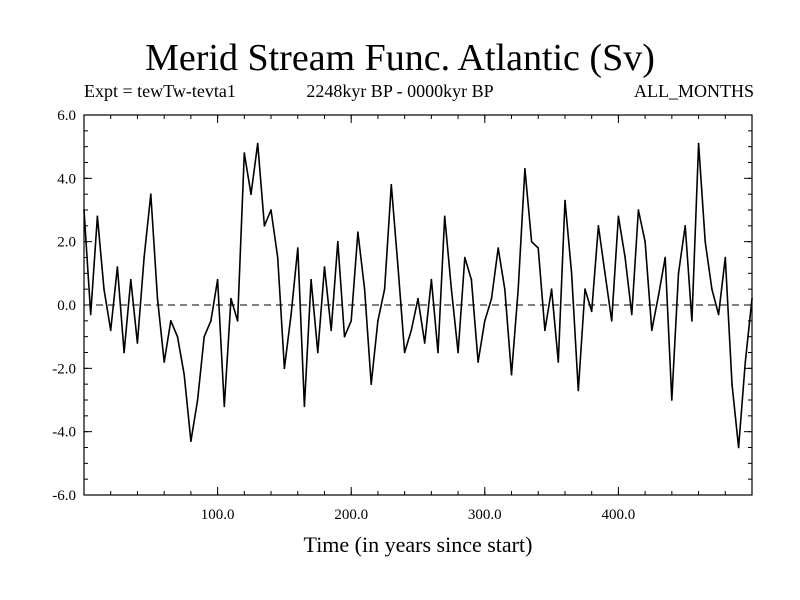  I want to click on months-label: ALL_MONTHS, so click(694, 91).